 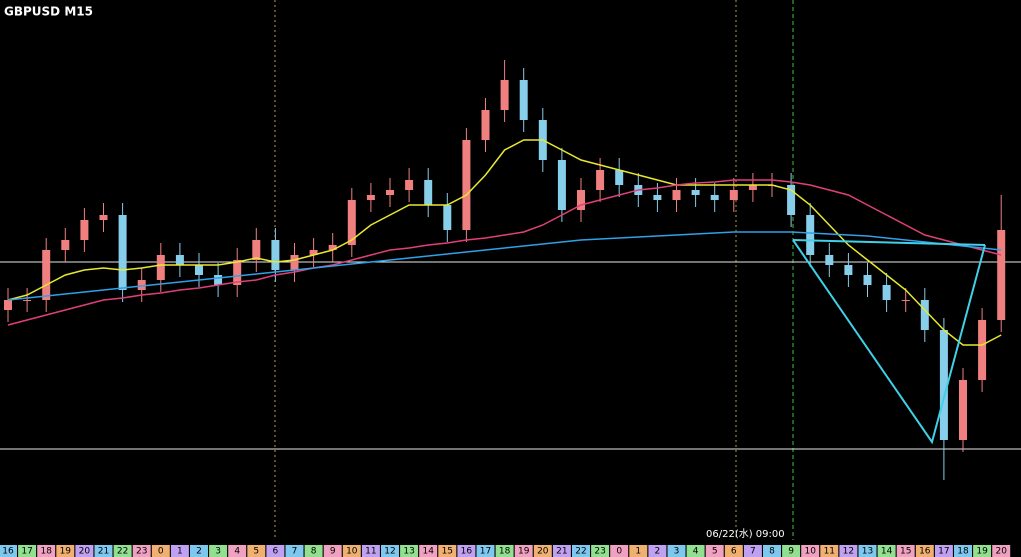 I want to click on x-tick-label: 10, so click(x=352, y=552).